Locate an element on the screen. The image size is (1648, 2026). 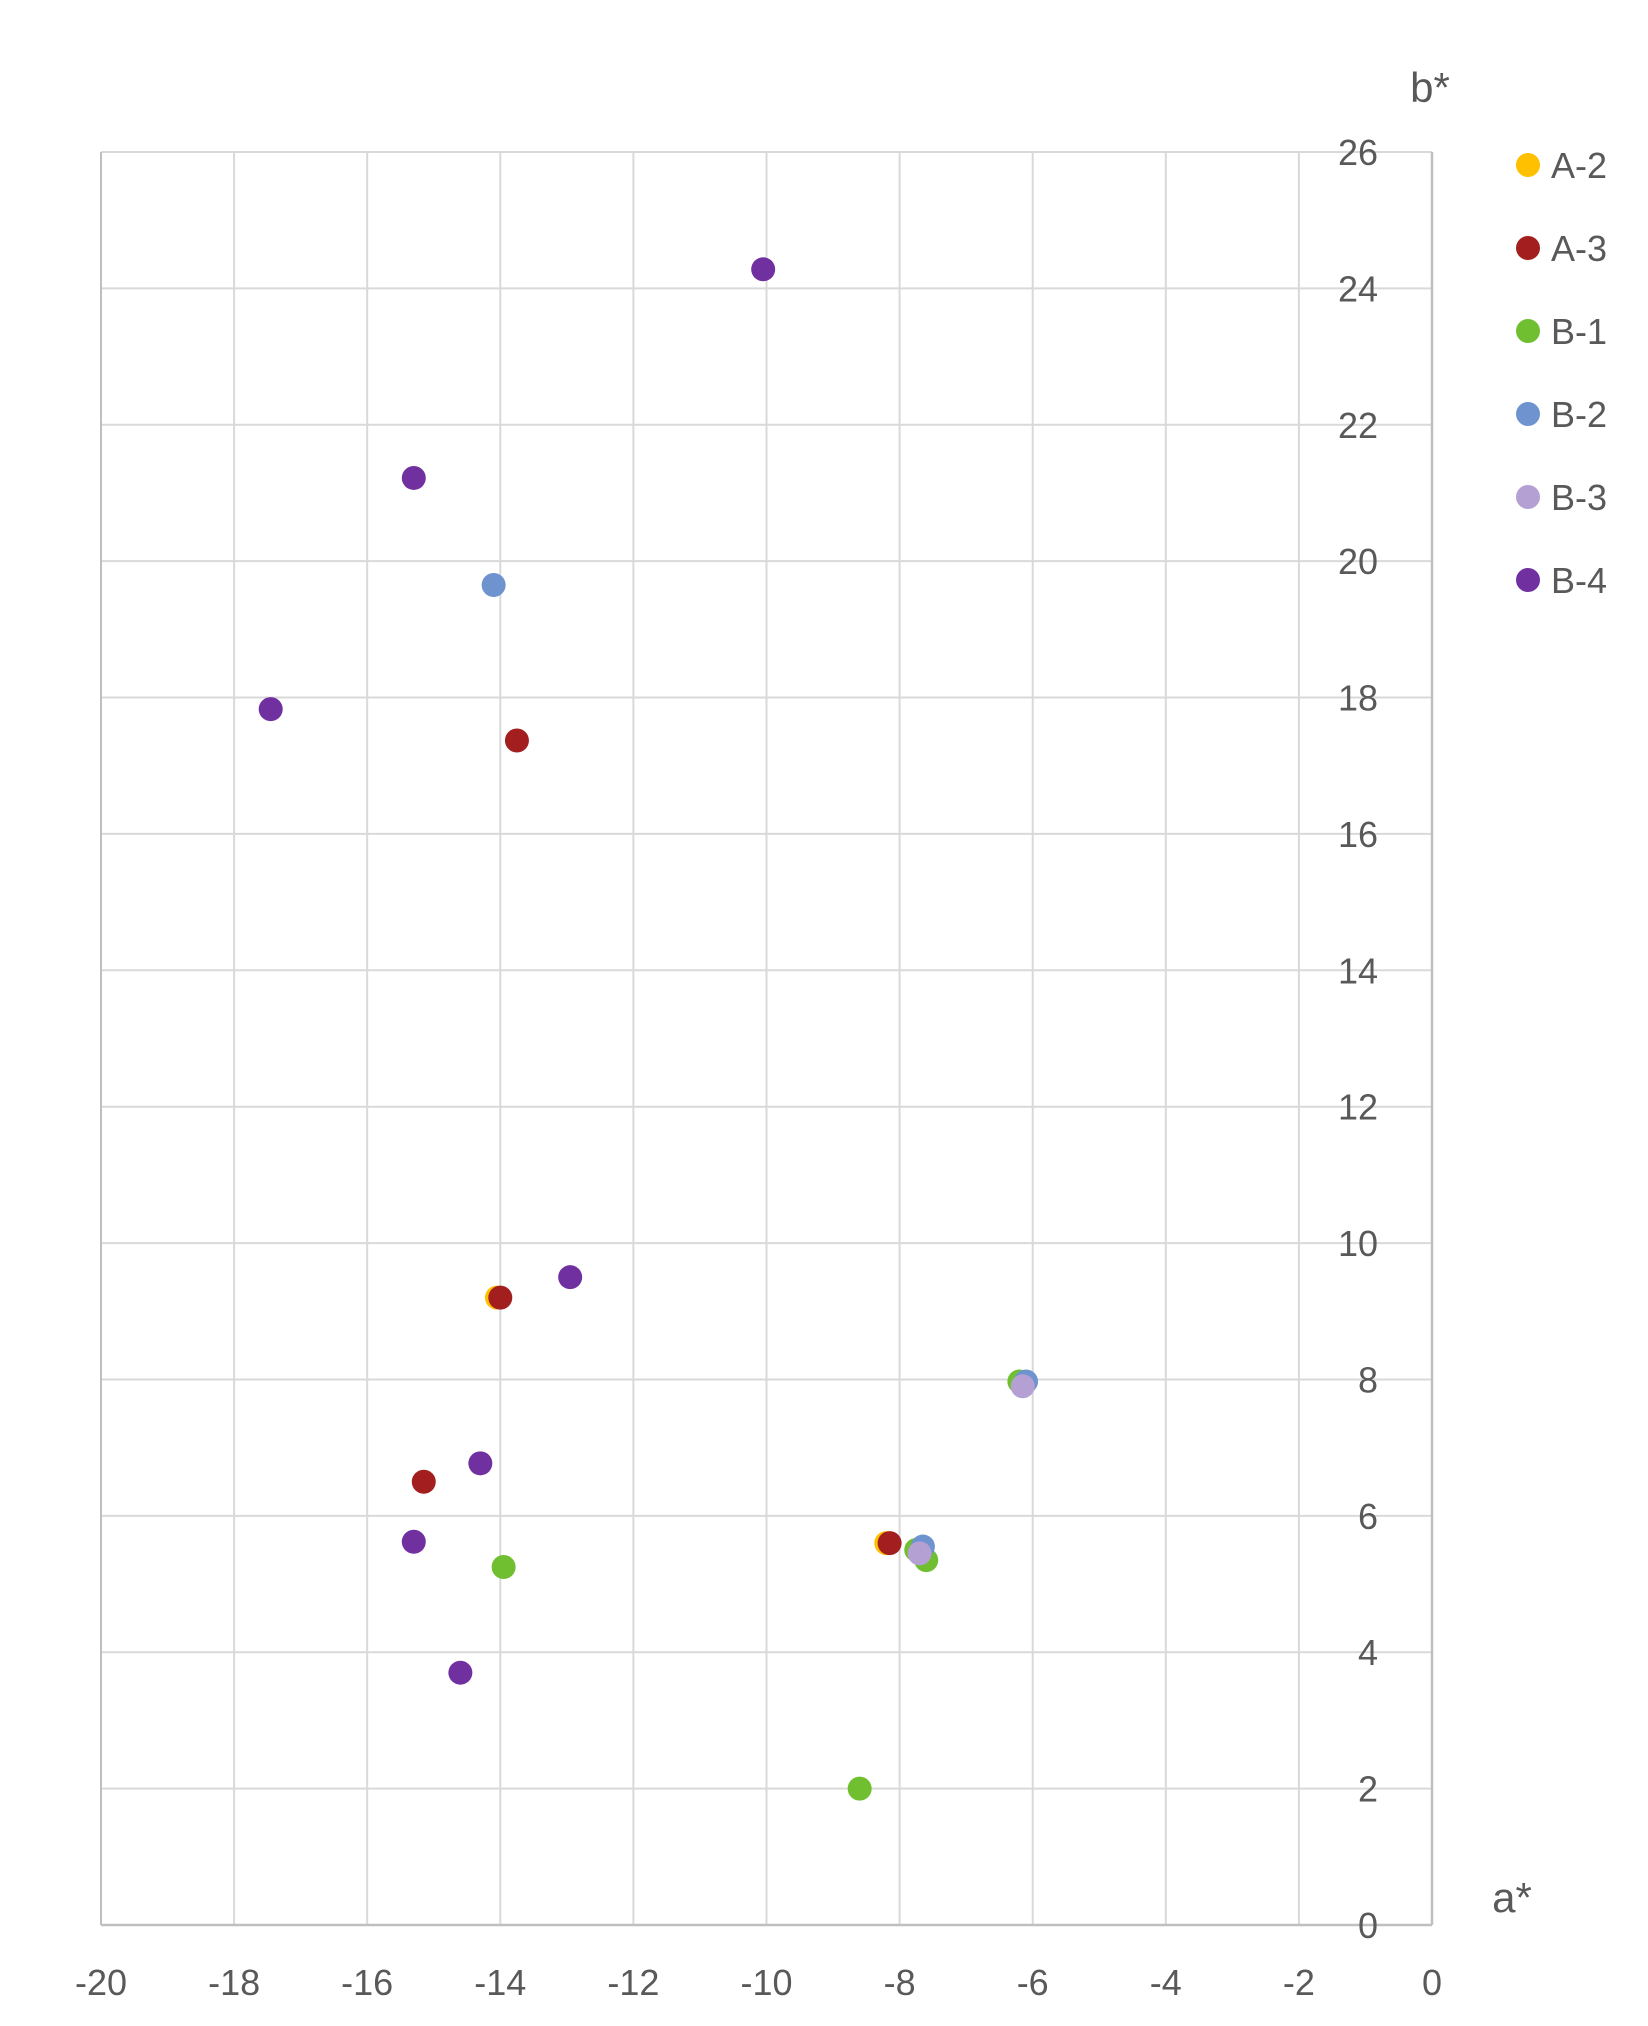
legend-label: A-2 is located at coordinates (1579, 165).